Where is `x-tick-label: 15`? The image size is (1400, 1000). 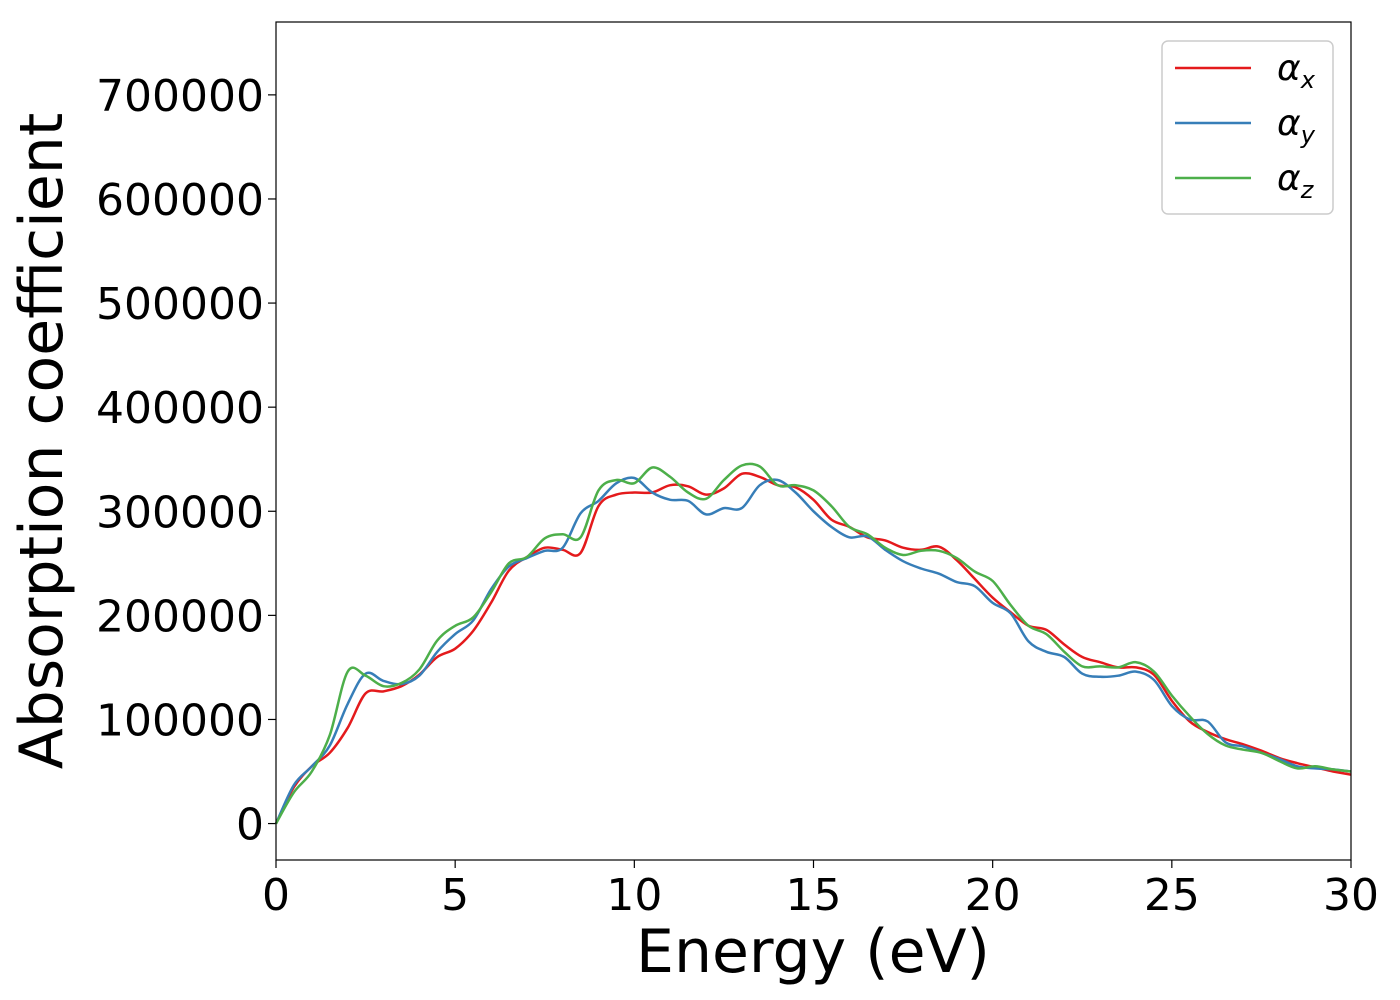 x-tick-label: 15 is located at coordinates (814, 895).